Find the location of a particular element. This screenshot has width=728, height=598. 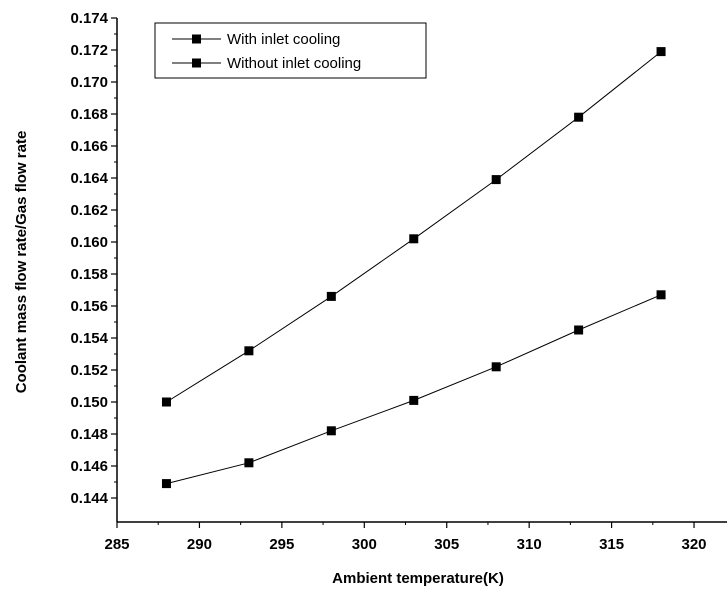

legend-box is located at coordinates (290, 50).